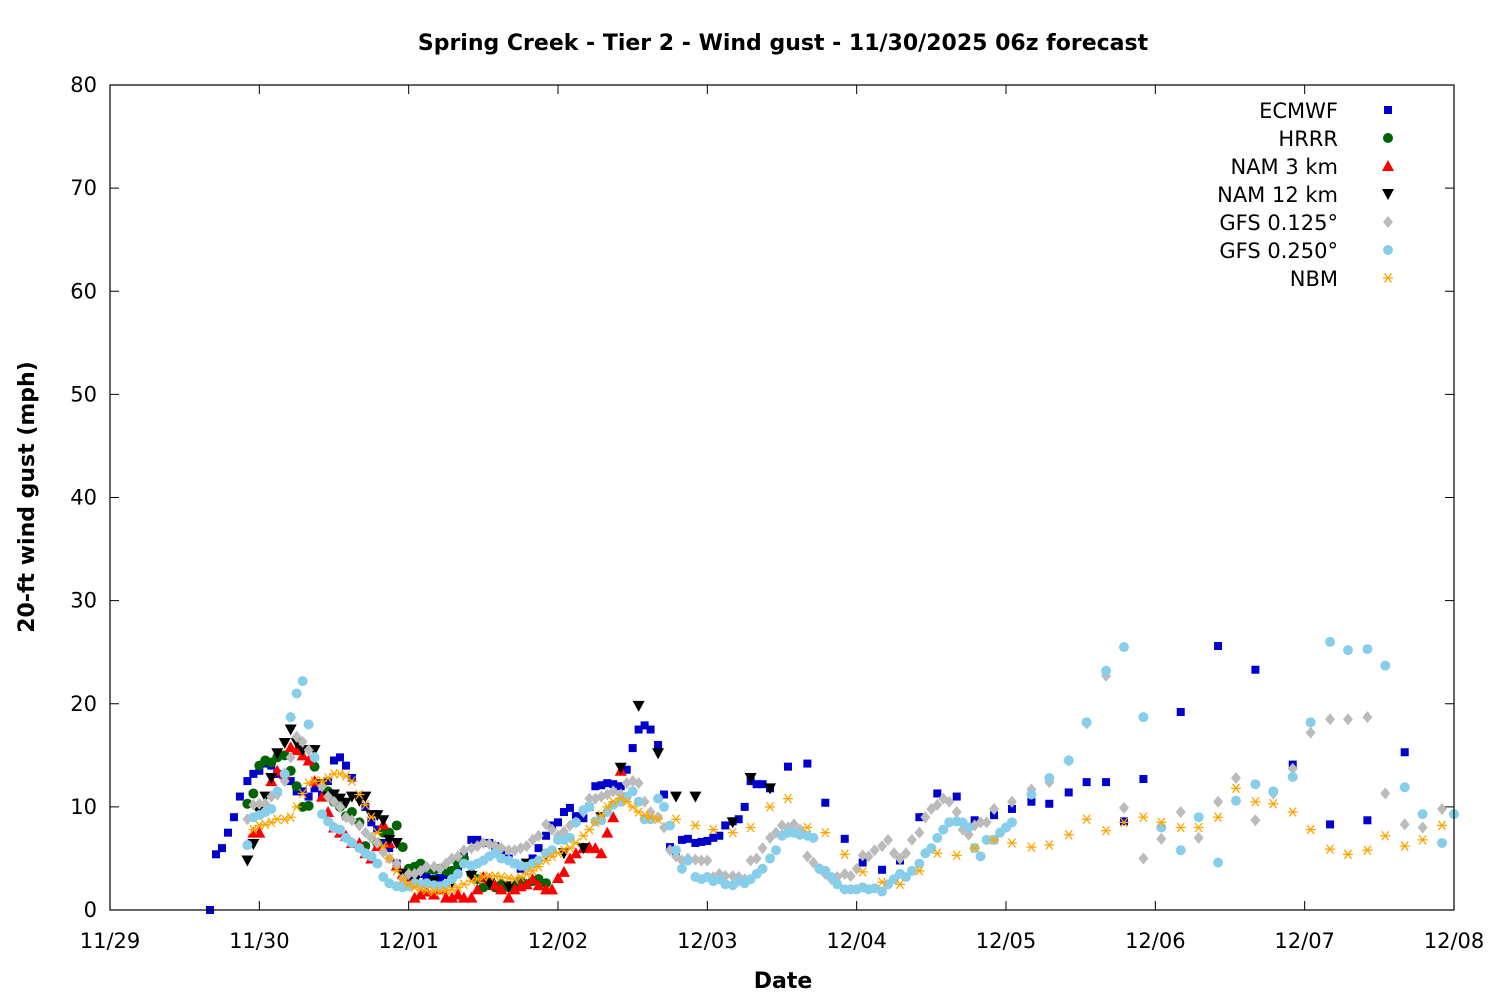 The image size is (1500, 1000). I want to click on y-tick-label: 10, so click(83, 807).